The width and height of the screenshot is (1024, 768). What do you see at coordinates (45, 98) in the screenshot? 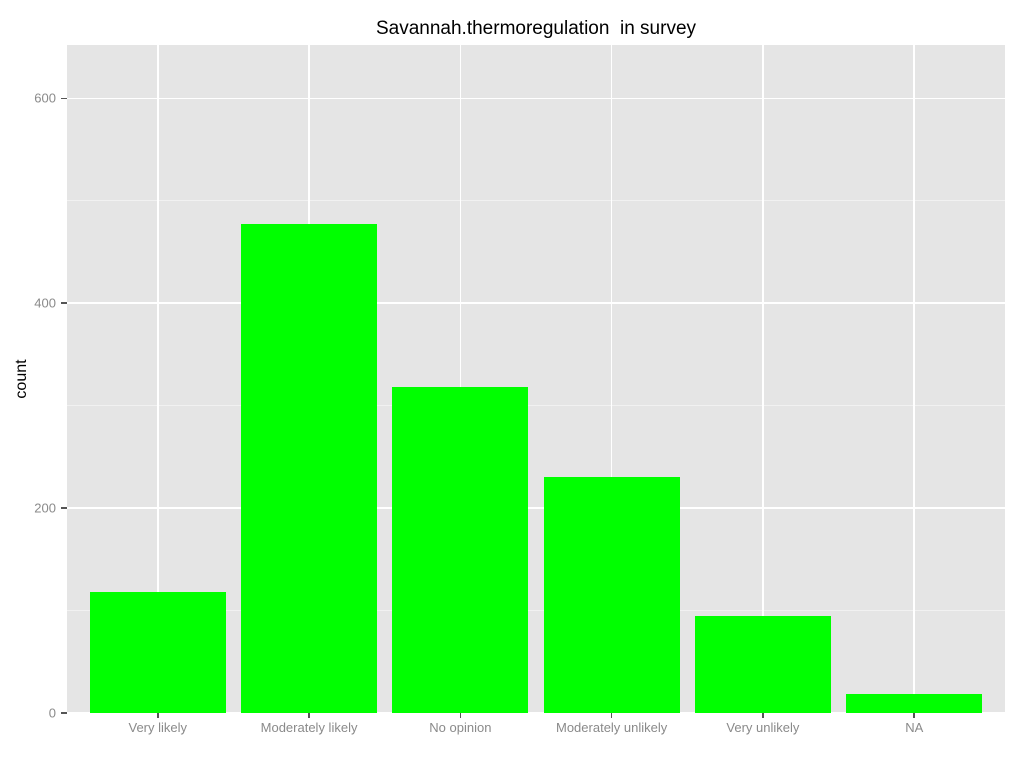
I see `y-tick-label: 600` at bounding box center [45, 98].